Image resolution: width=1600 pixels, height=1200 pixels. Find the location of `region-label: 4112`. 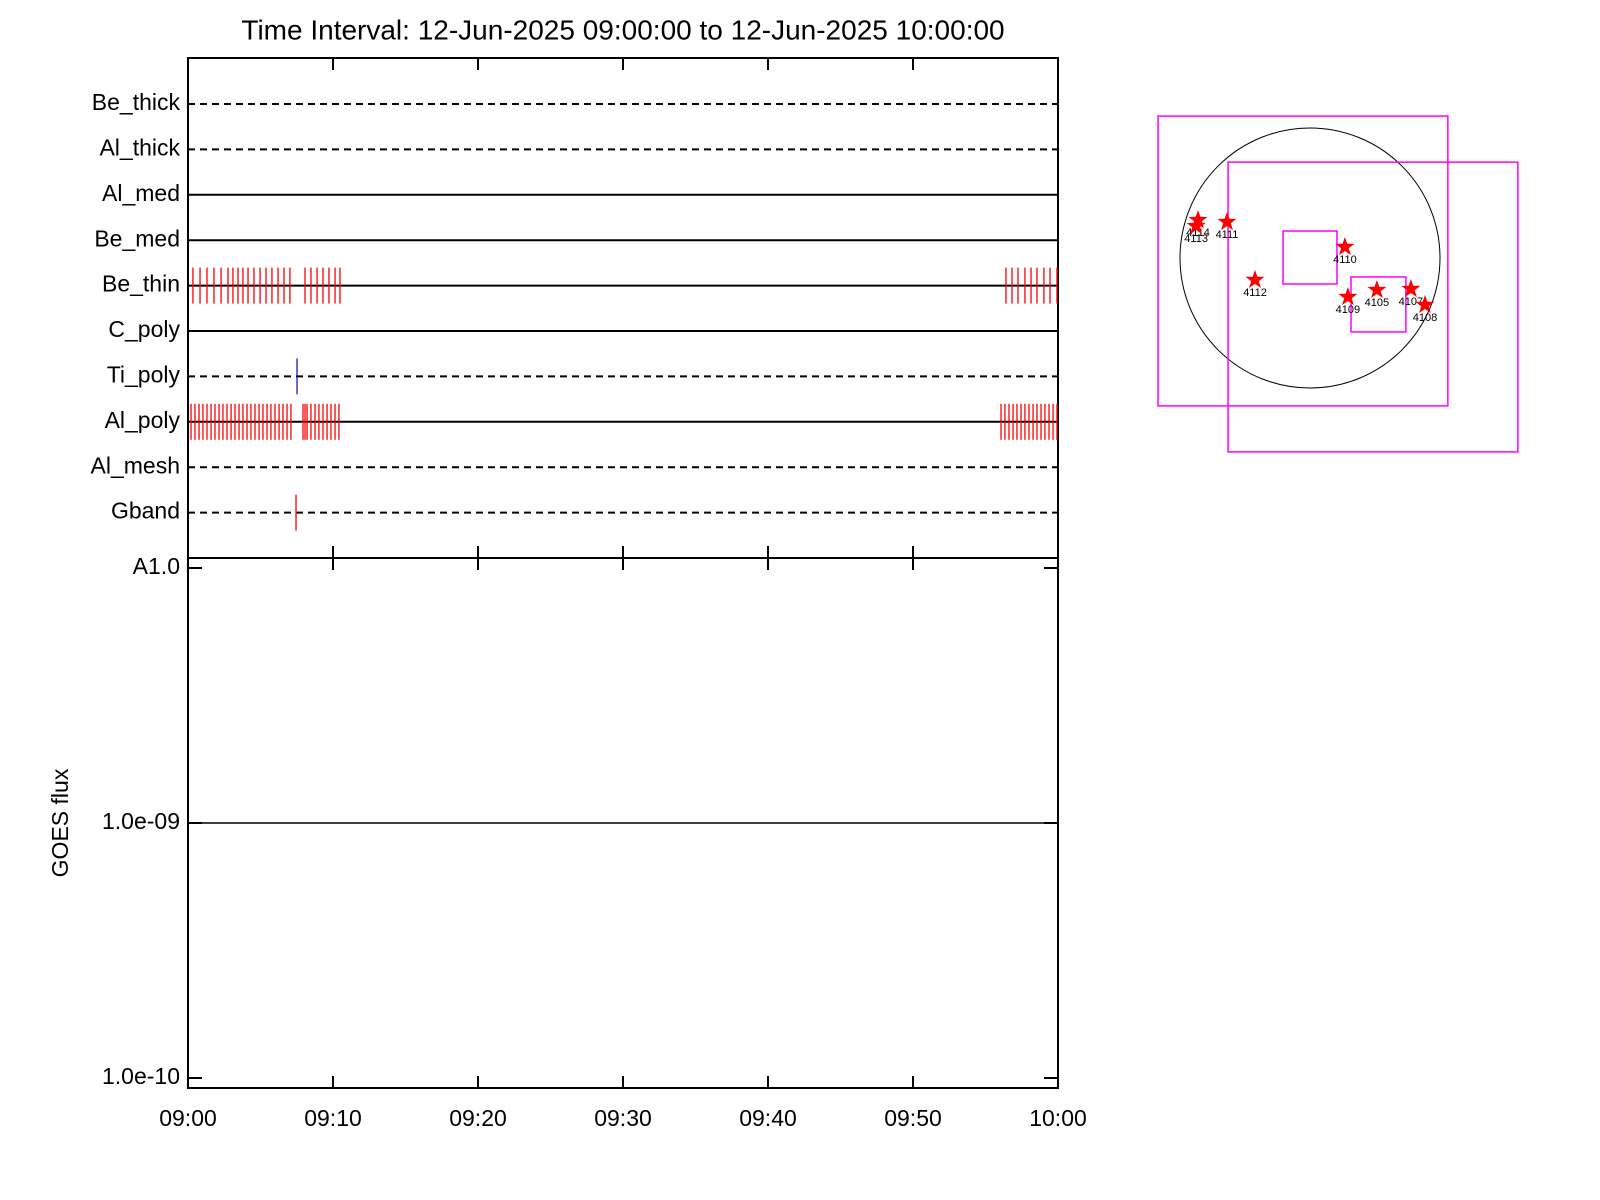

region-label: 4112 is located at coordinates (1255, 293).